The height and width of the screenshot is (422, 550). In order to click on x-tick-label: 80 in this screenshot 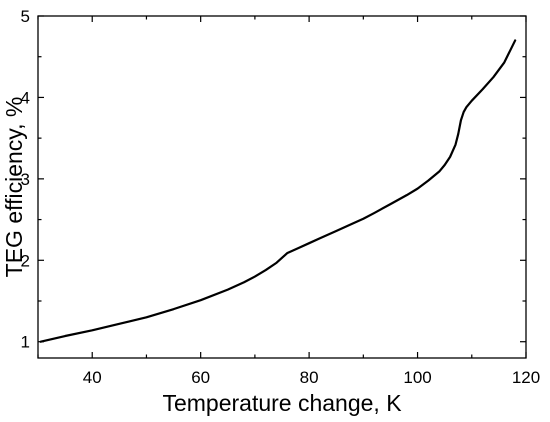, I will do `click(309, 377)`.